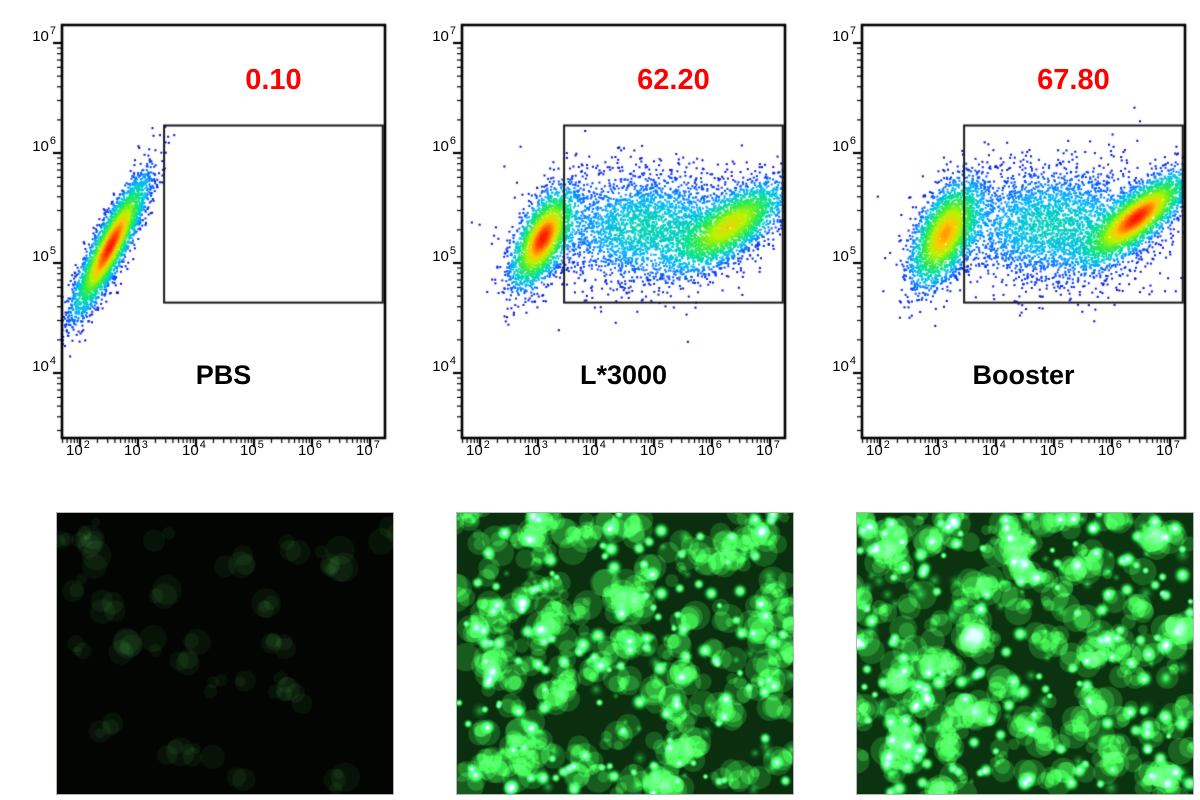 The image size is (1200, 800). Describe the element at coordinates (1073, 80) in the screenshot. I see `gate-percentage-label: 67.80` at that location.